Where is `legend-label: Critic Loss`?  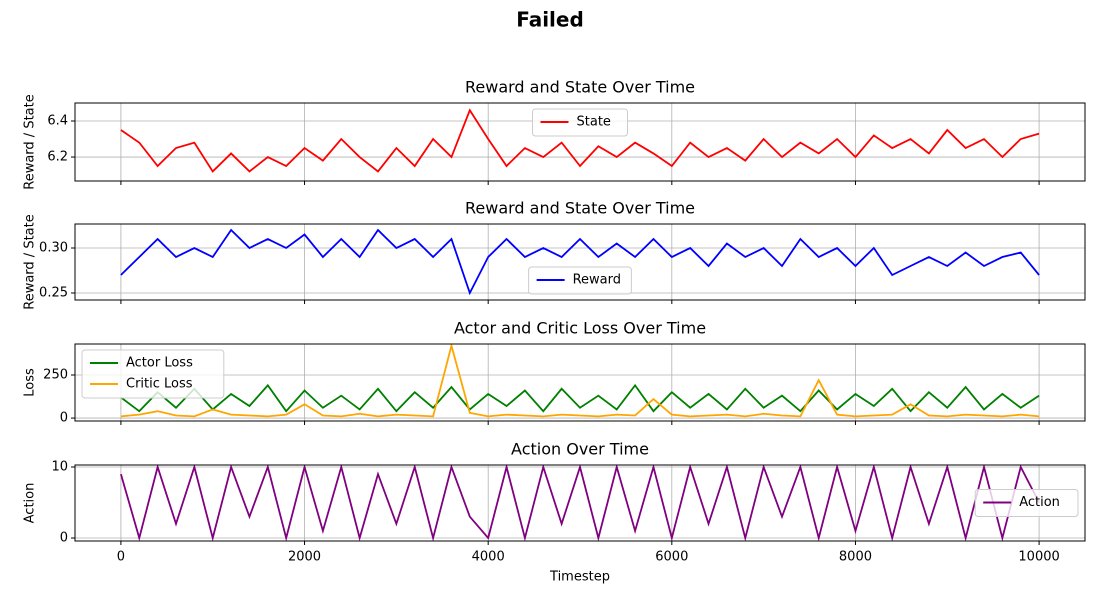 legend-label: Critic Loss is located at coordinates (159, 384).